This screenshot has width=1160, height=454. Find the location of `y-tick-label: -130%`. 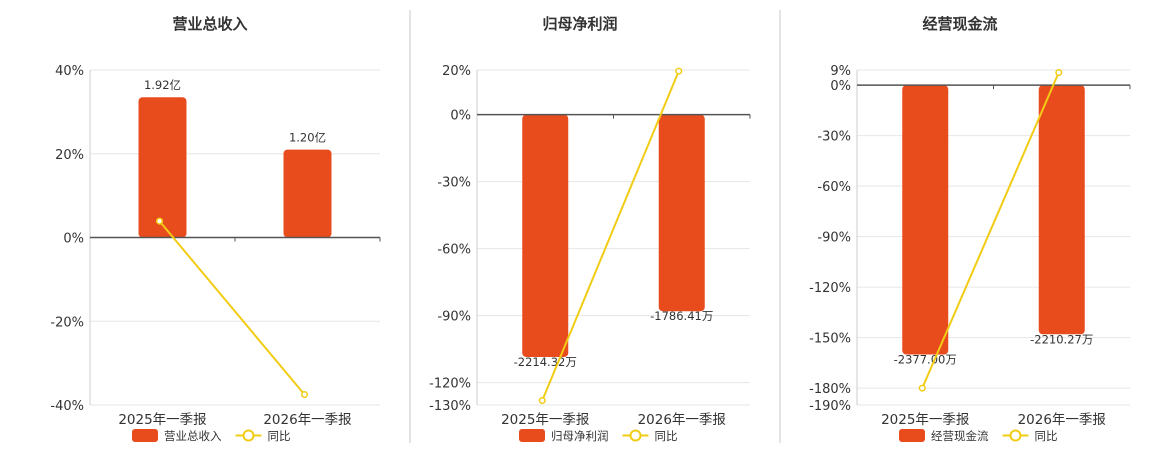

y-tick-label: -130% is located at coordinates (450, 406).